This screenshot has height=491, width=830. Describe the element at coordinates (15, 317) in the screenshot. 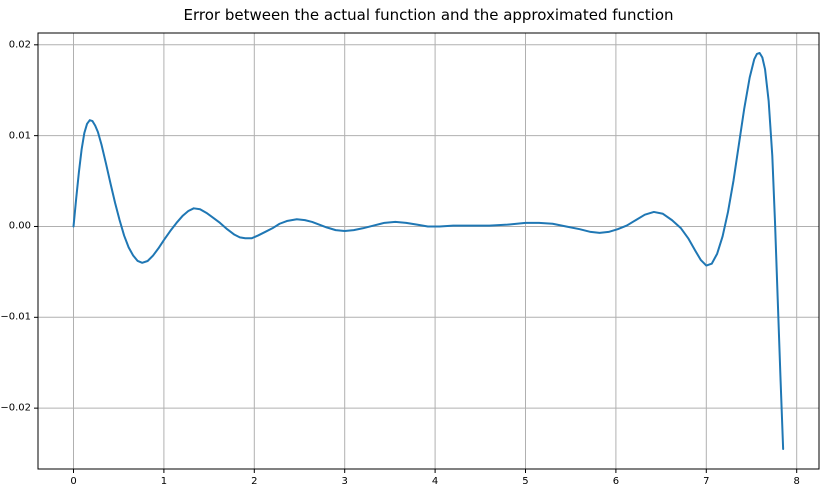

I see `y-tick-label: −0.01` at that location.